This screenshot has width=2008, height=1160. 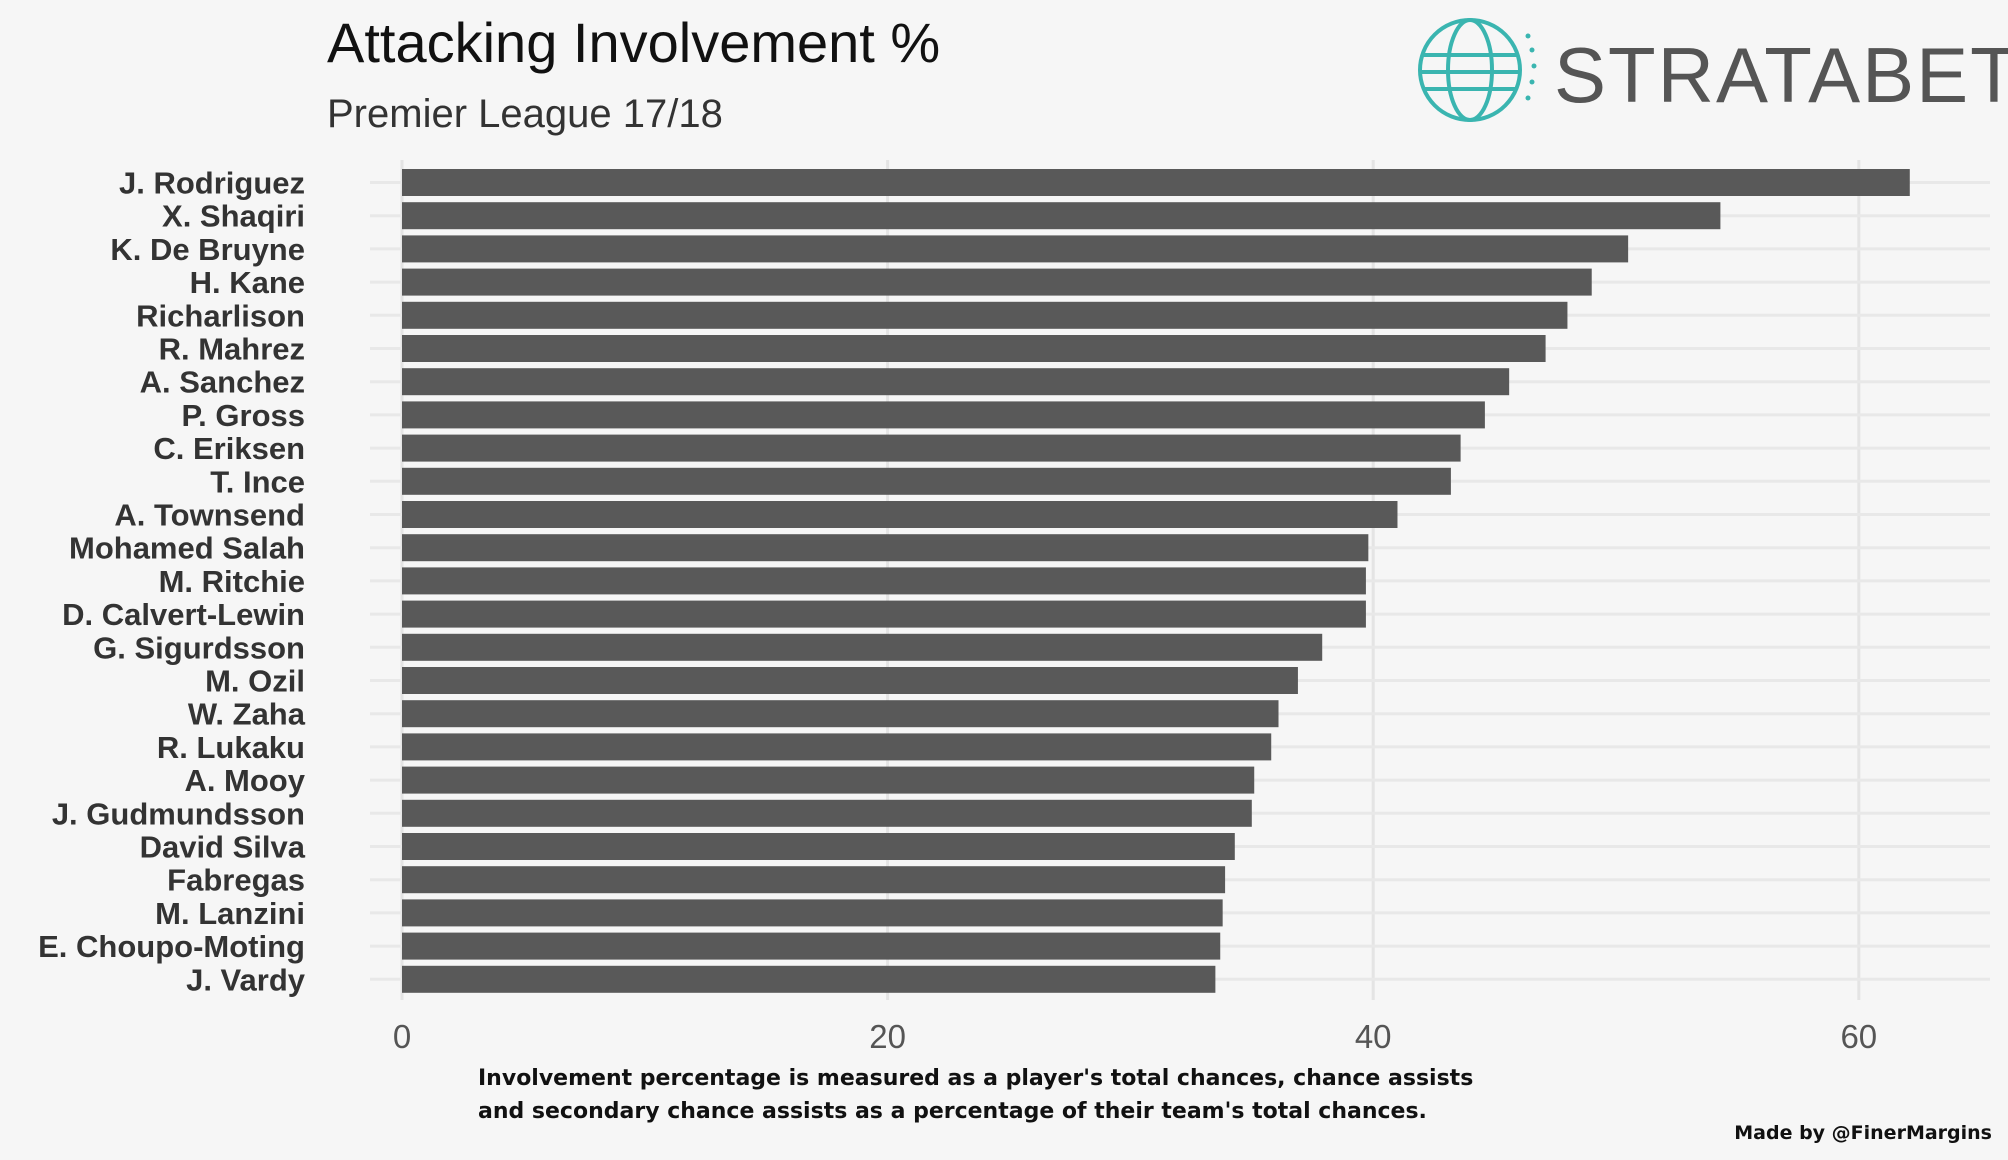 I want to click on y-tick-label: Fabregas, so click(x=236, y=880).